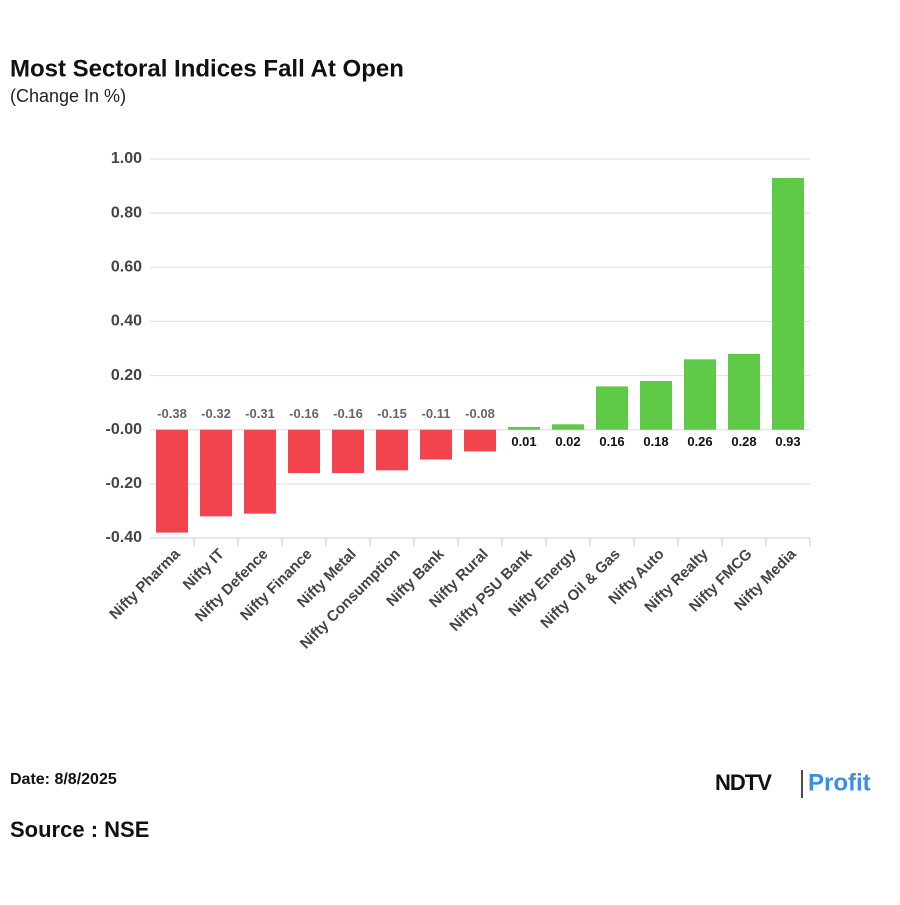  Describe the element at coordinates (480, 413) in the screenshot. I see `data-label: -0.08` at that location.